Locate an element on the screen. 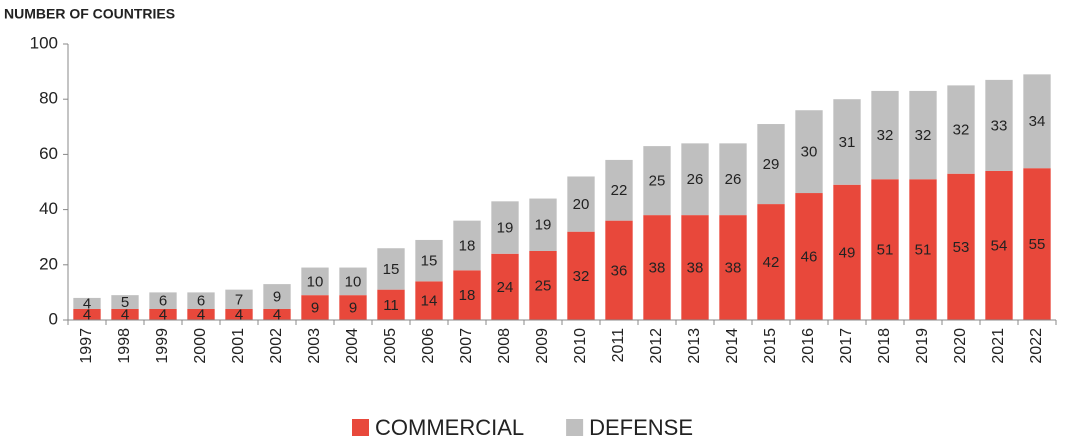  x-tick-label: 2007 is located at coordinates (466, 346).